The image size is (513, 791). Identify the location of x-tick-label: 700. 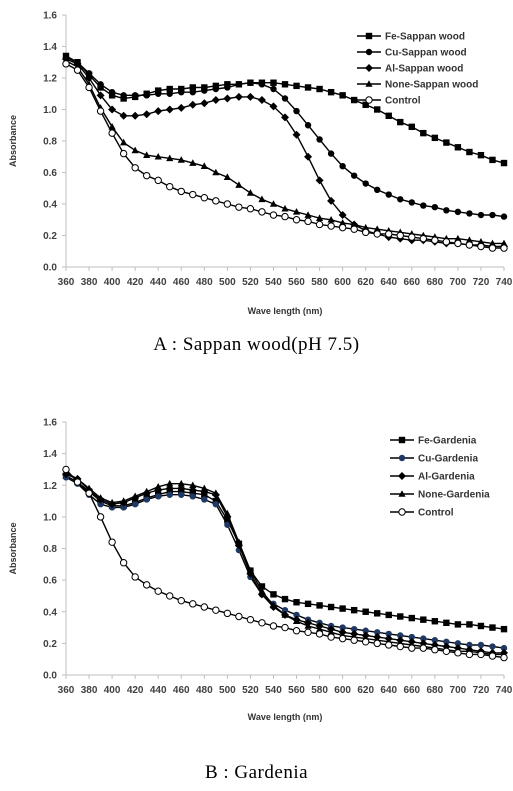
(458, 282).